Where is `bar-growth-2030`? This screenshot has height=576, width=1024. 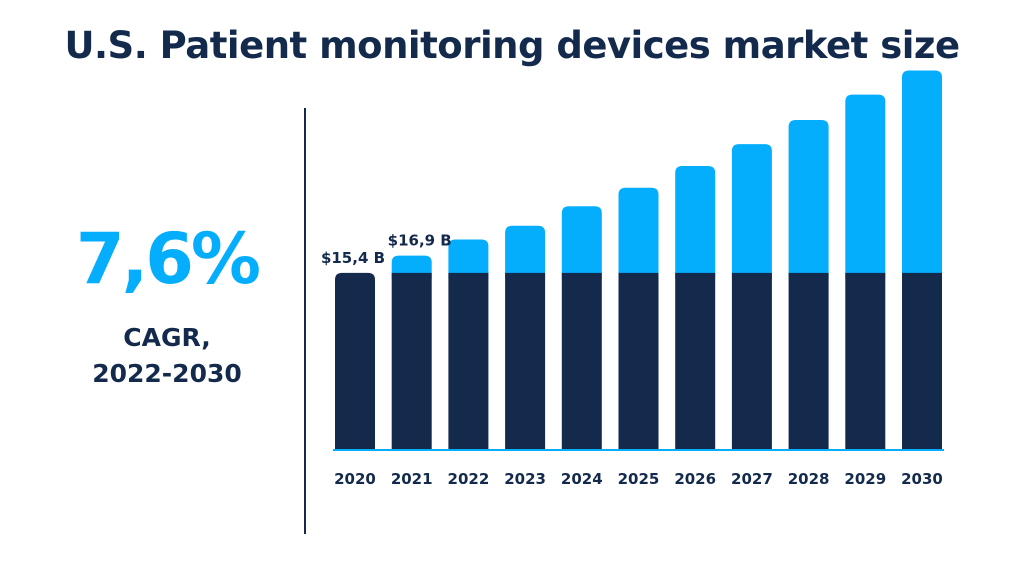 bar-growth-2030 is located at coordinates (922, 174).